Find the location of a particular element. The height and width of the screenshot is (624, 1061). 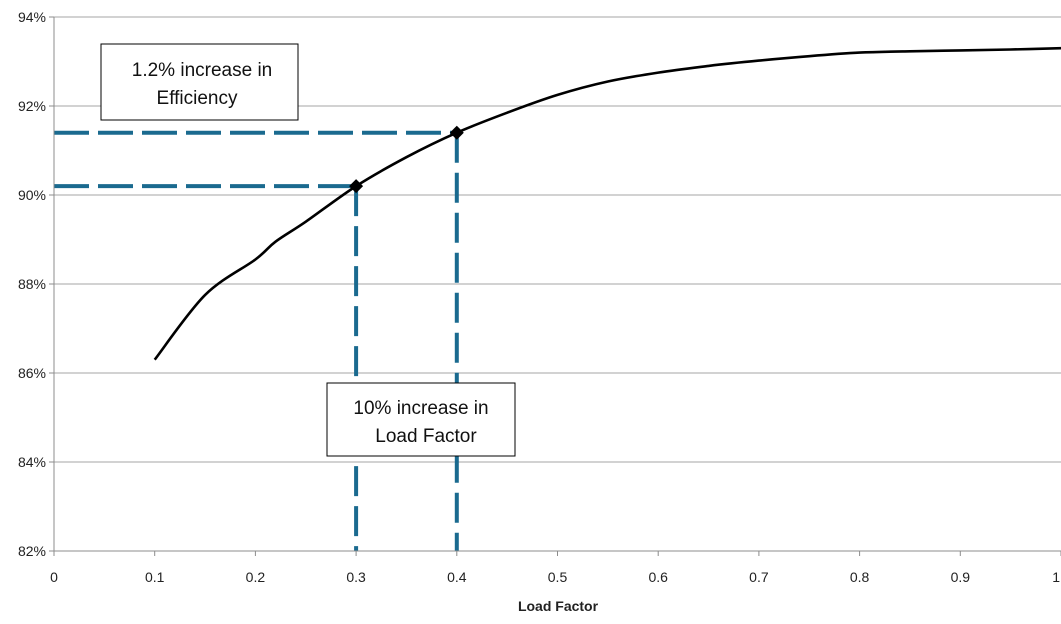

annotation-text-0-1: Efficiency is located at coordinates (197, 98).